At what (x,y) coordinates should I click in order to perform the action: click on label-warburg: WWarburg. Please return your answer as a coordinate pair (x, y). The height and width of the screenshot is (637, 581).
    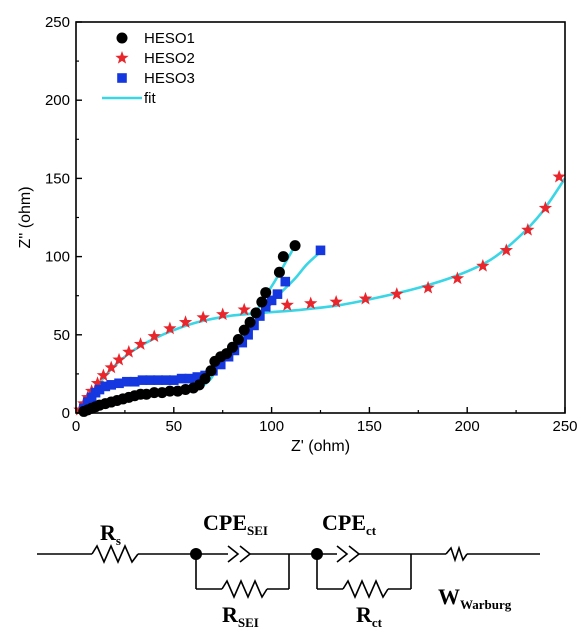
    Looking at the image, I should click on (475, 598).